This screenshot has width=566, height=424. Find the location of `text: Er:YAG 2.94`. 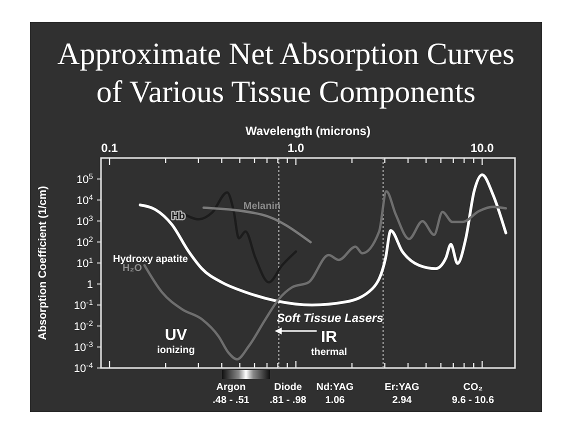

text: Er:YAG 2.94 is located at coordinates (402, 394).